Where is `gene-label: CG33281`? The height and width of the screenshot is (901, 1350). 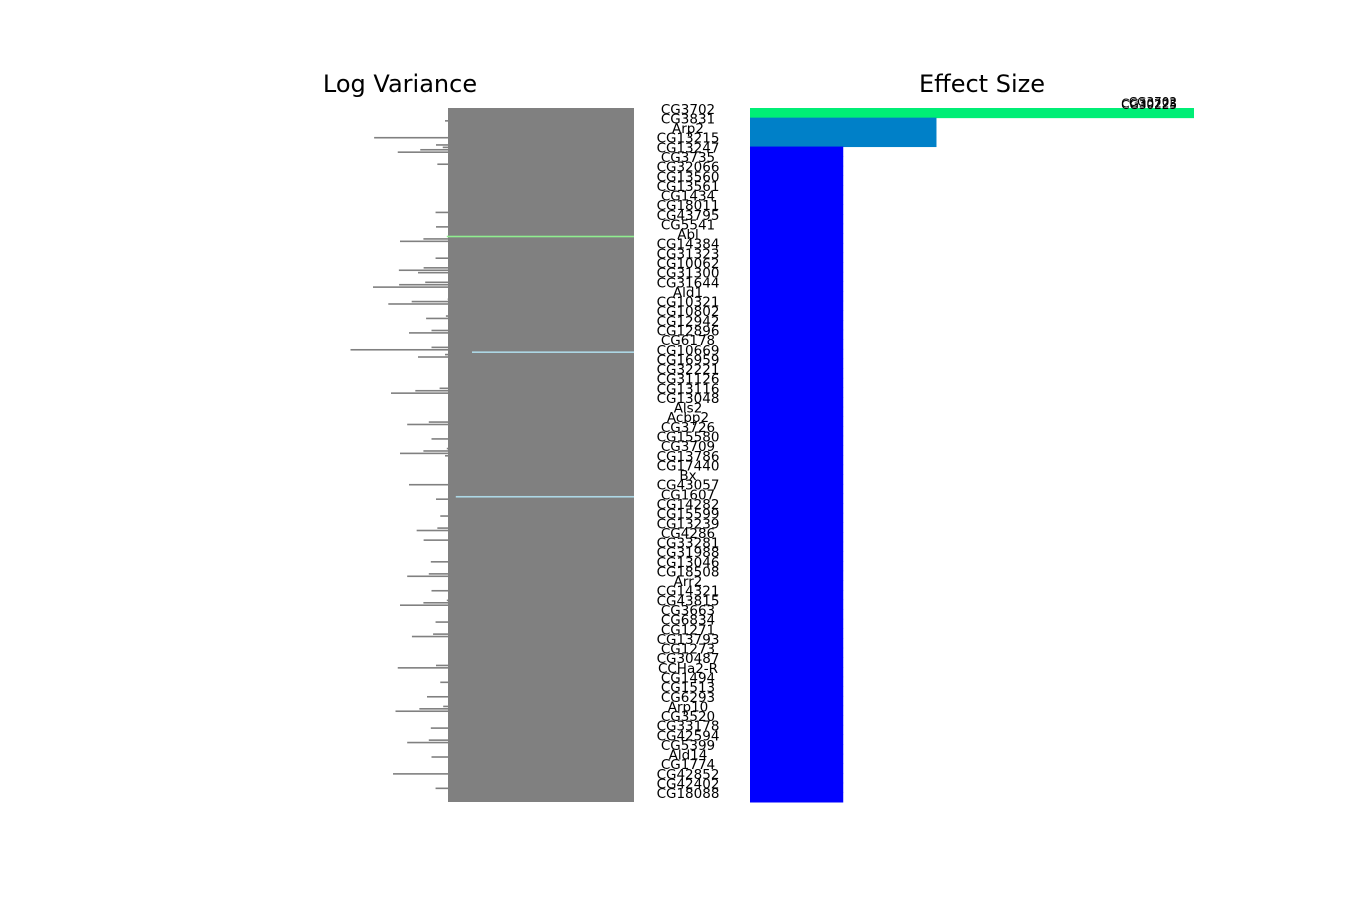
gene-label: CG33281 is located at coordinates (688, 544).